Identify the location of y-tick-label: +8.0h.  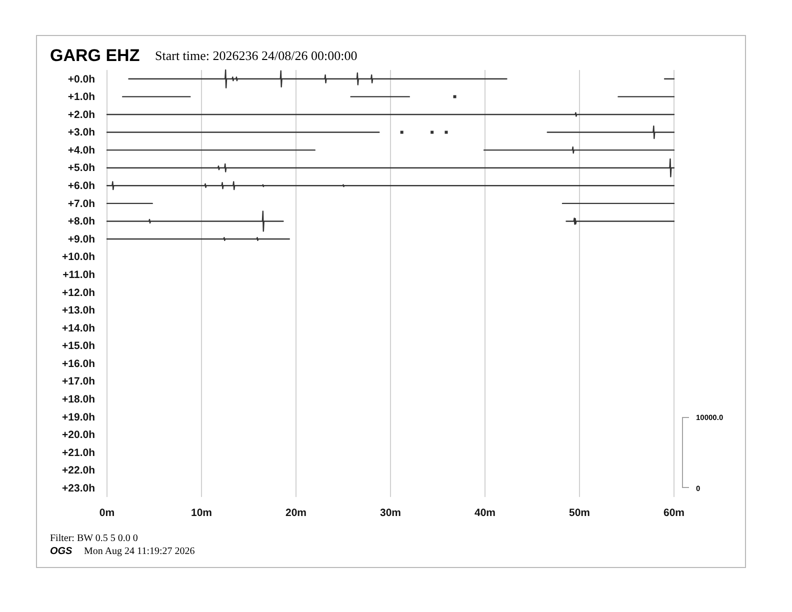
(81, 222).